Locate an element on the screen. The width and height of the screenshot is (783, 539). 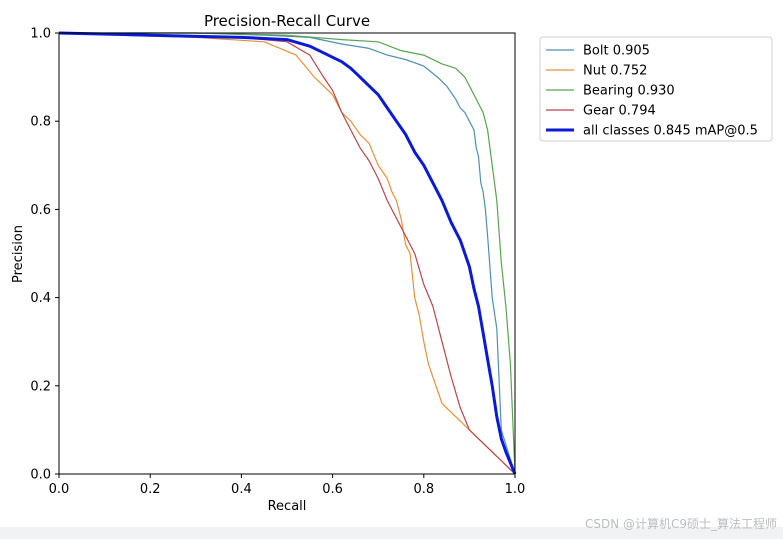
x-axis-label: Recall is located at coordinates (287, 506).